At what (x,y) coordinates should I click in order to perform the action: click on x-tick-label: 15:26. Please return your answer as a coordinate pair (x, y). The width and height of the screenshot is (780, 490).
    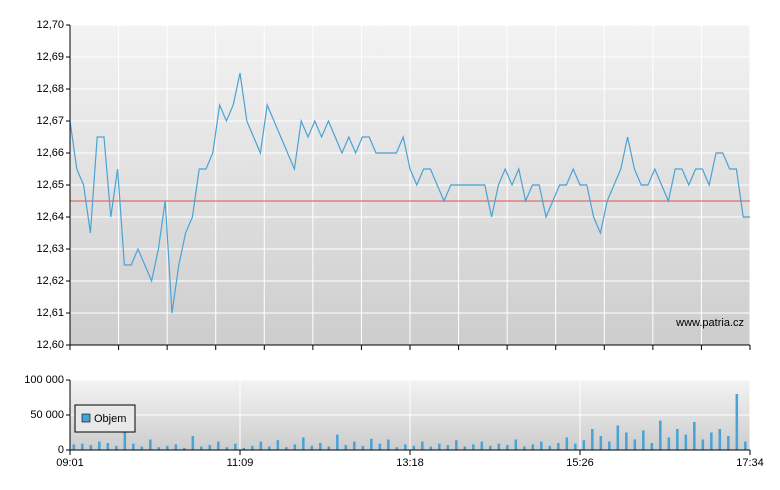
    Looking at the image, I should click on (580, 463).